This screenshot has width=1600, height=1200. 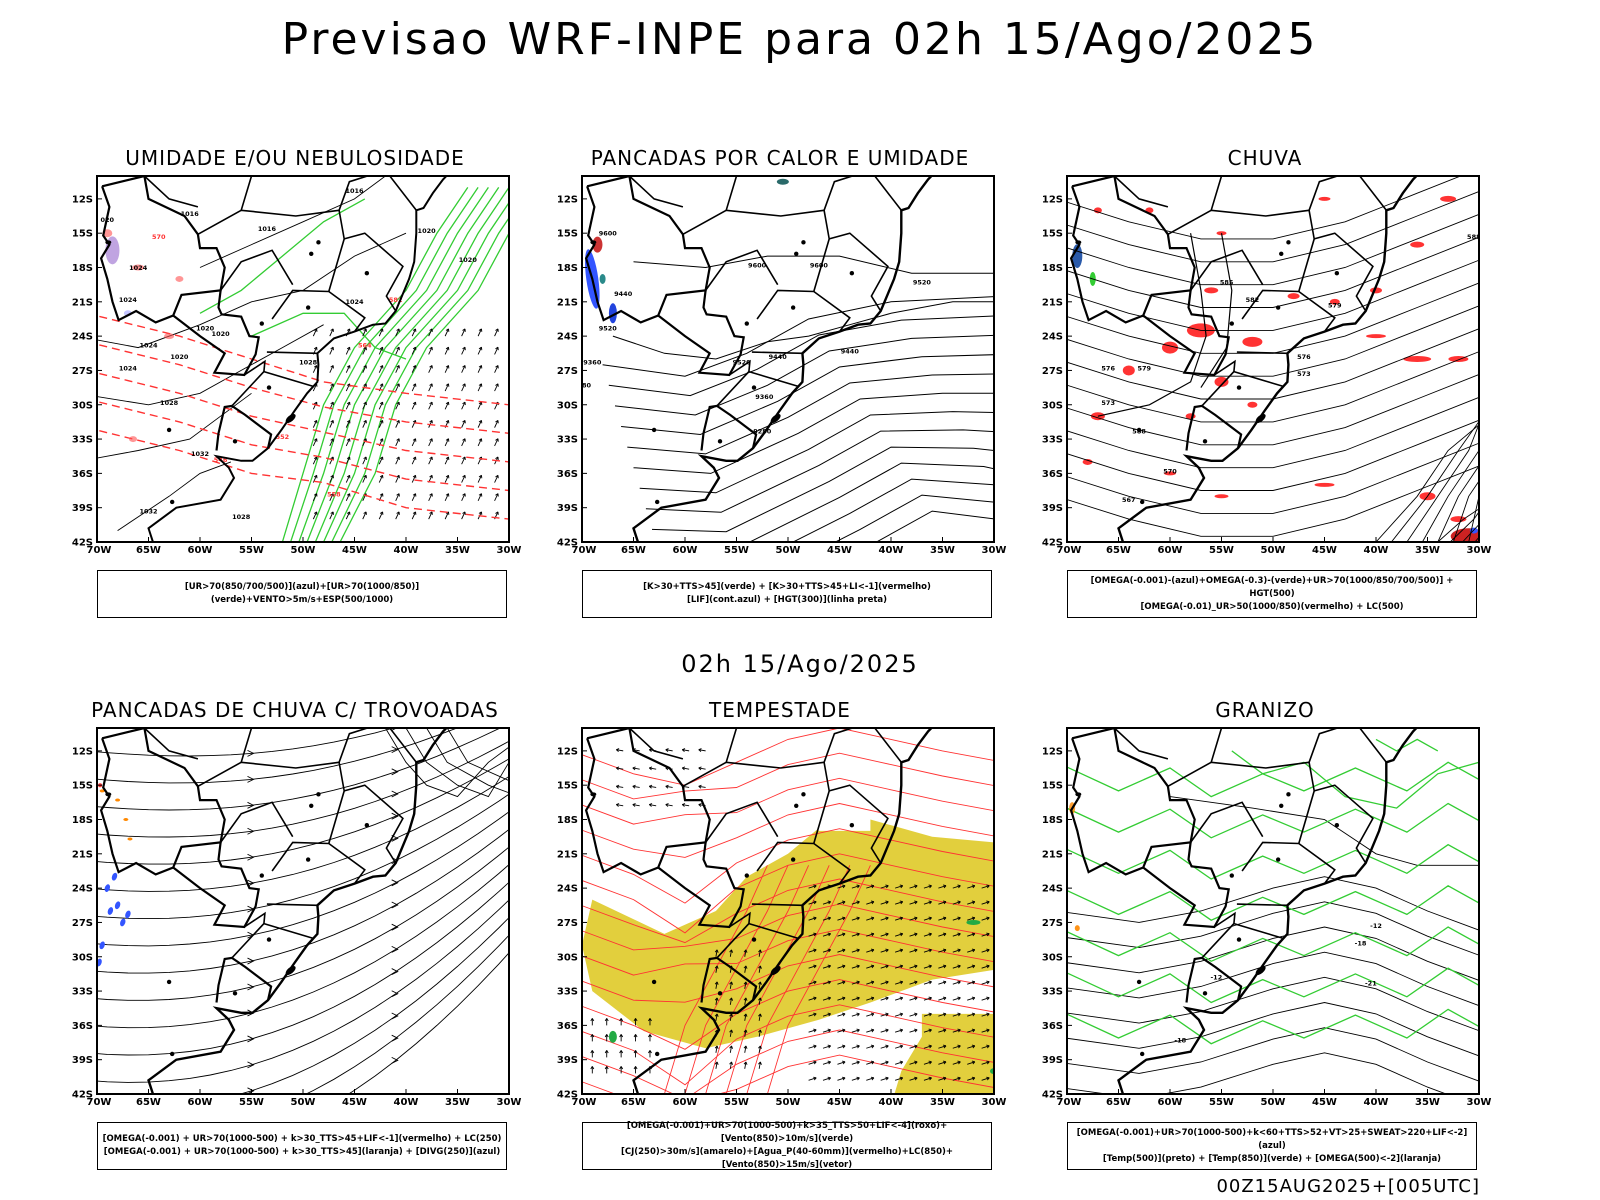 I want to click on contour-label: 558, so click(x=334, y=494).